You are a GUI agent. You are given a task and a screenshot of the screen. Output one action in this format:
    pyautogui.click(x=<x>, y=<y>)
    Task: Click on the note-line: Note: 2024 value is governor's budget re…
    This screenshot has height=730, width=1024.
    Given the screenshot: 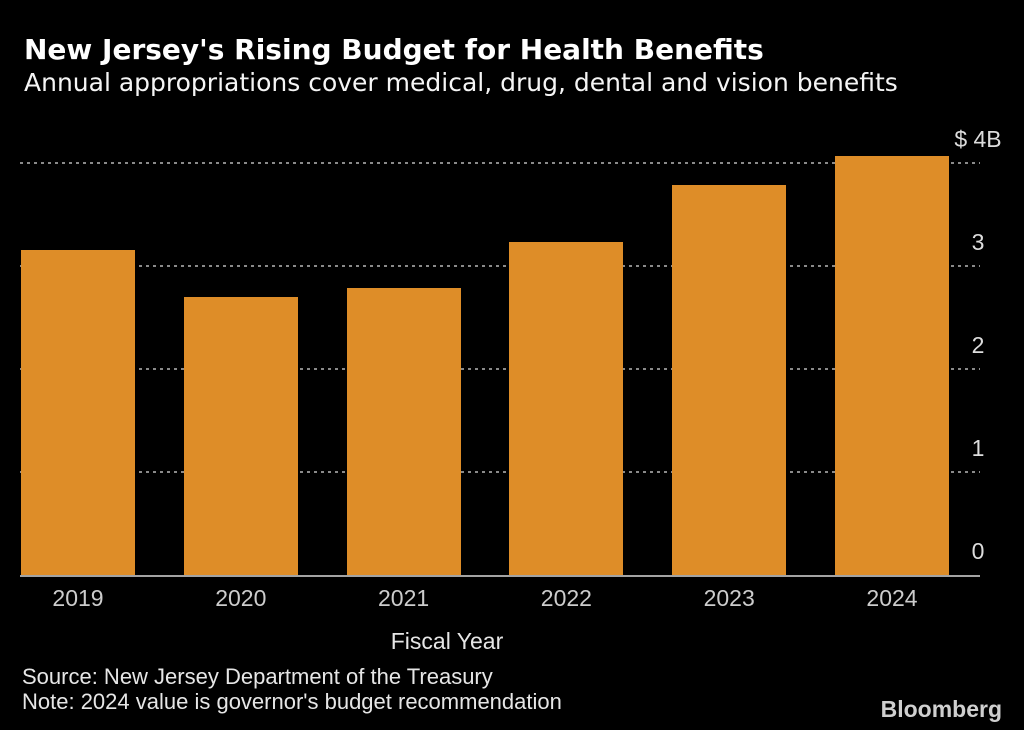 What is the action you would take?
    pyautogui.click(x=292, y=701)
    